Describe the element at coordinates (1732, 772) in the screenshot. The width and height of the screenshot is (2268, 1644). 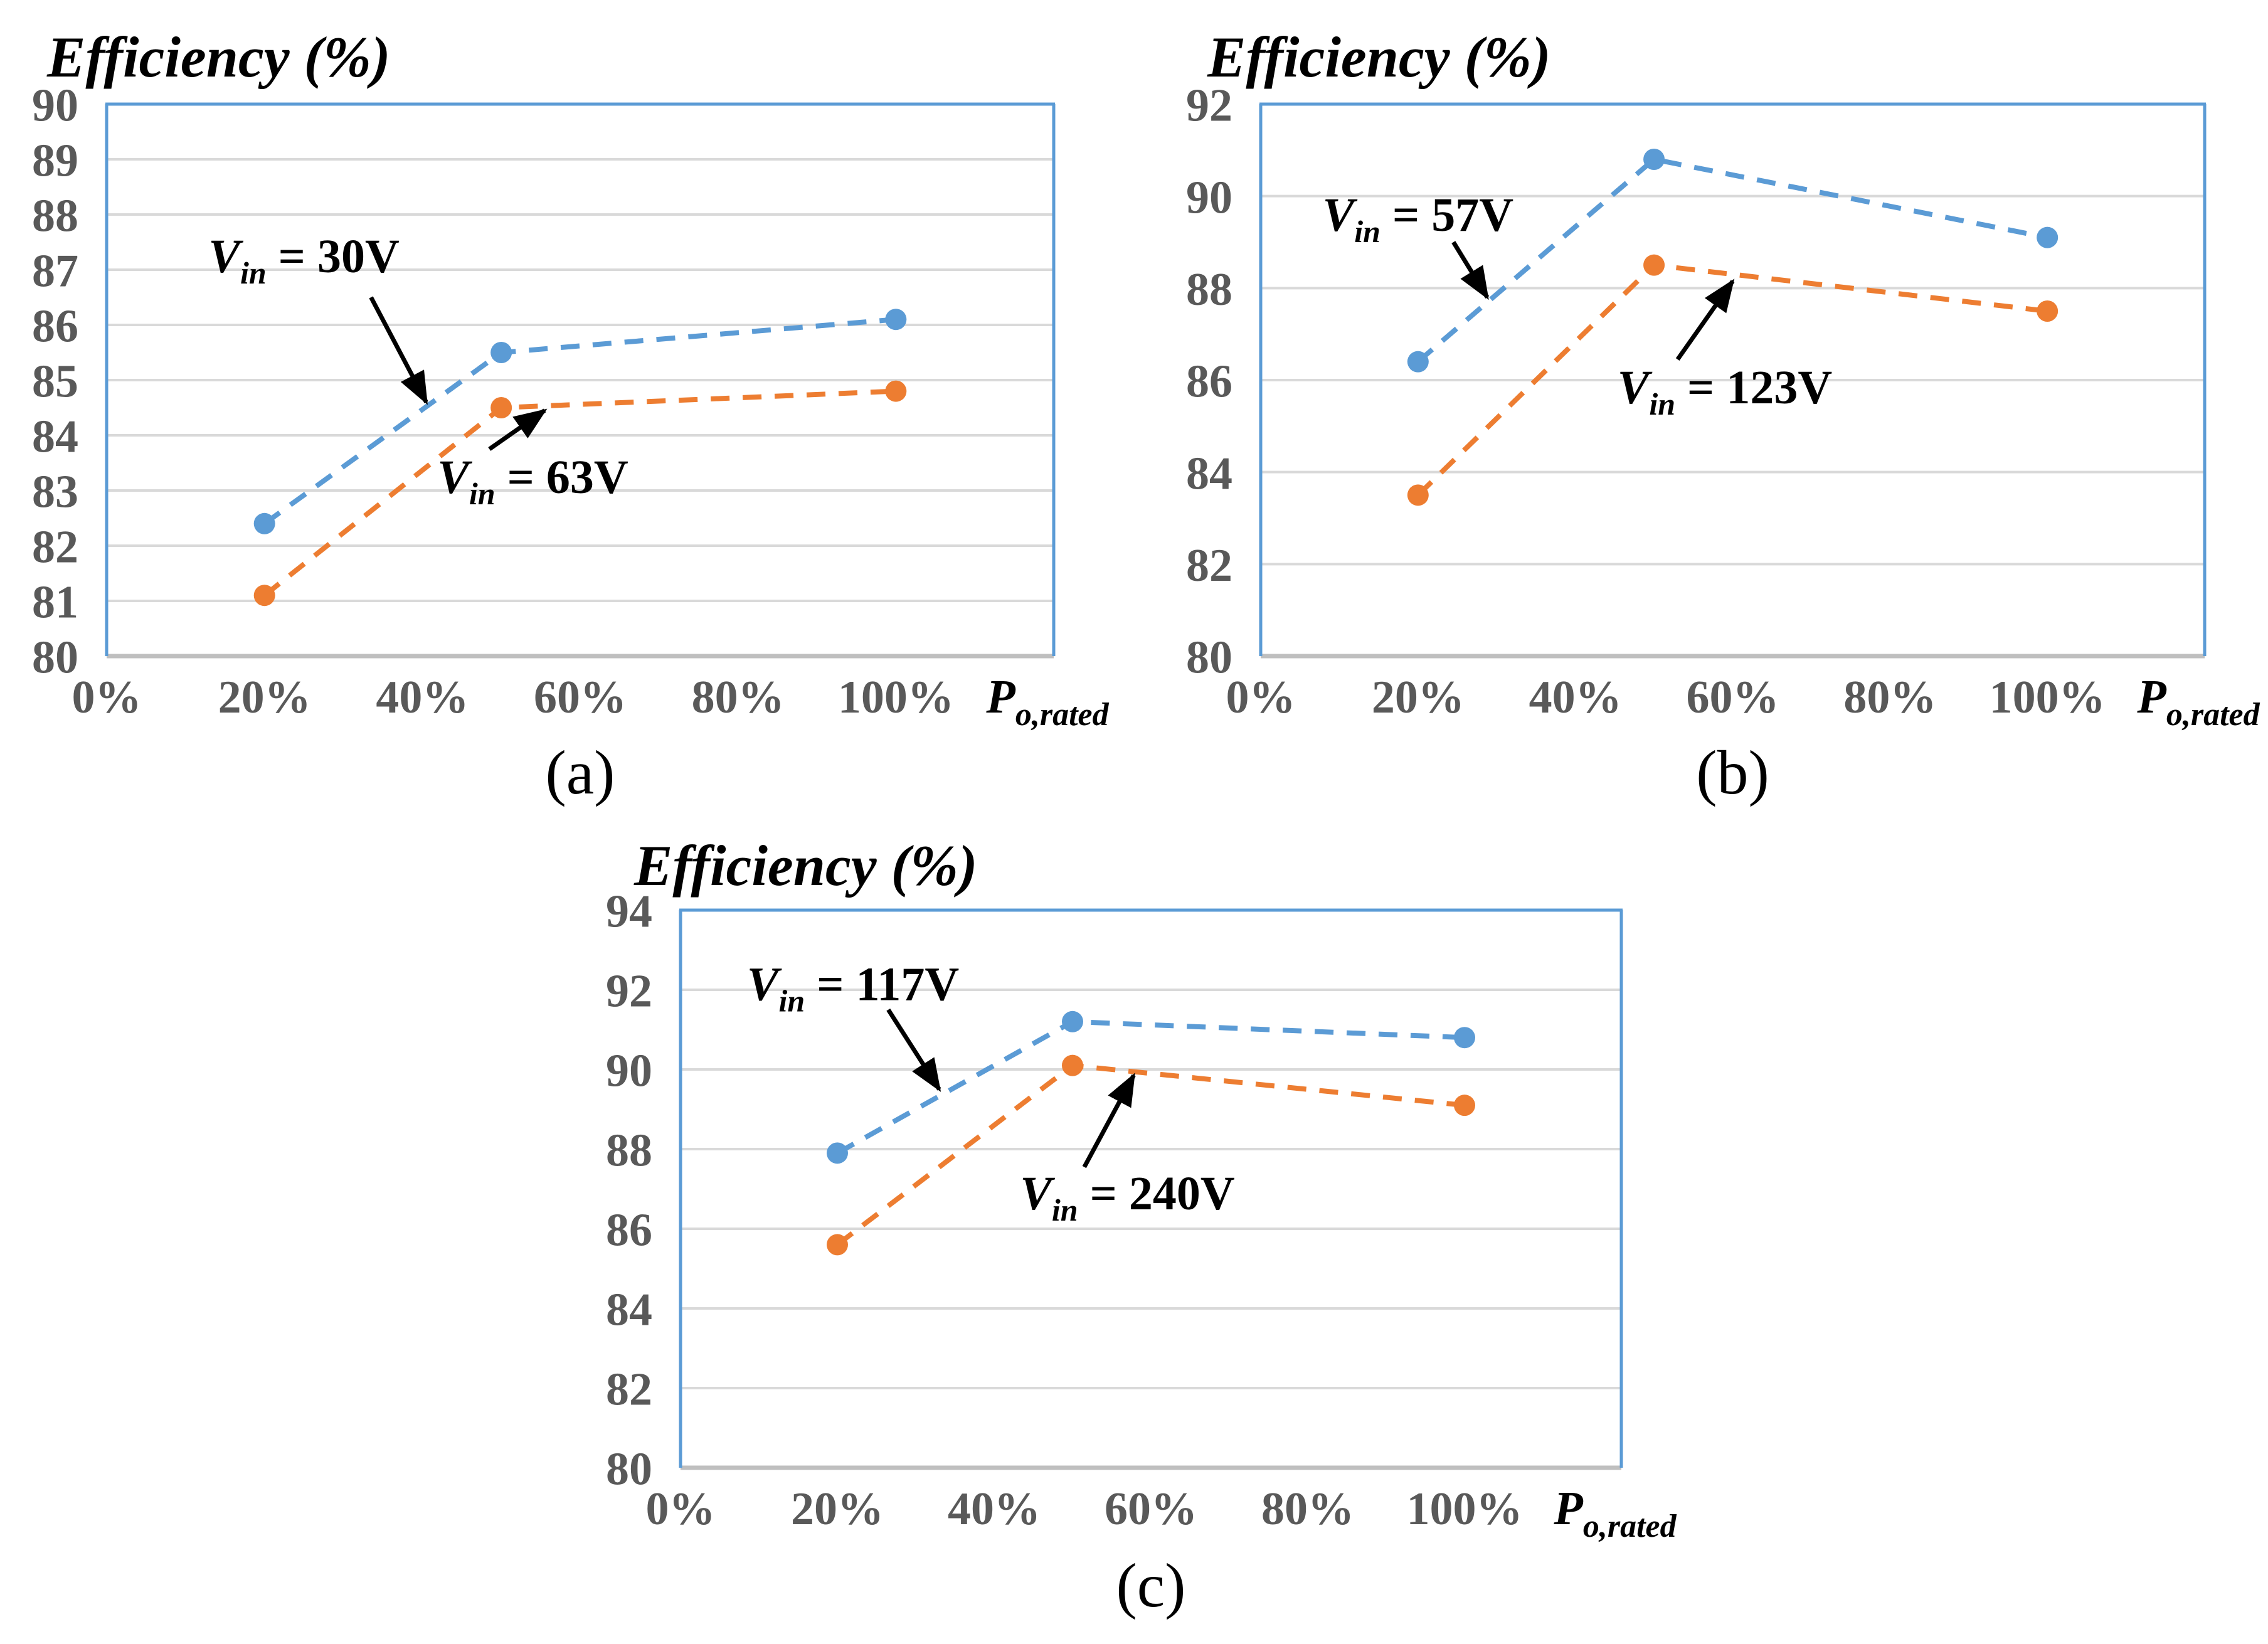
I see `chart-caption: (b)` at that location.